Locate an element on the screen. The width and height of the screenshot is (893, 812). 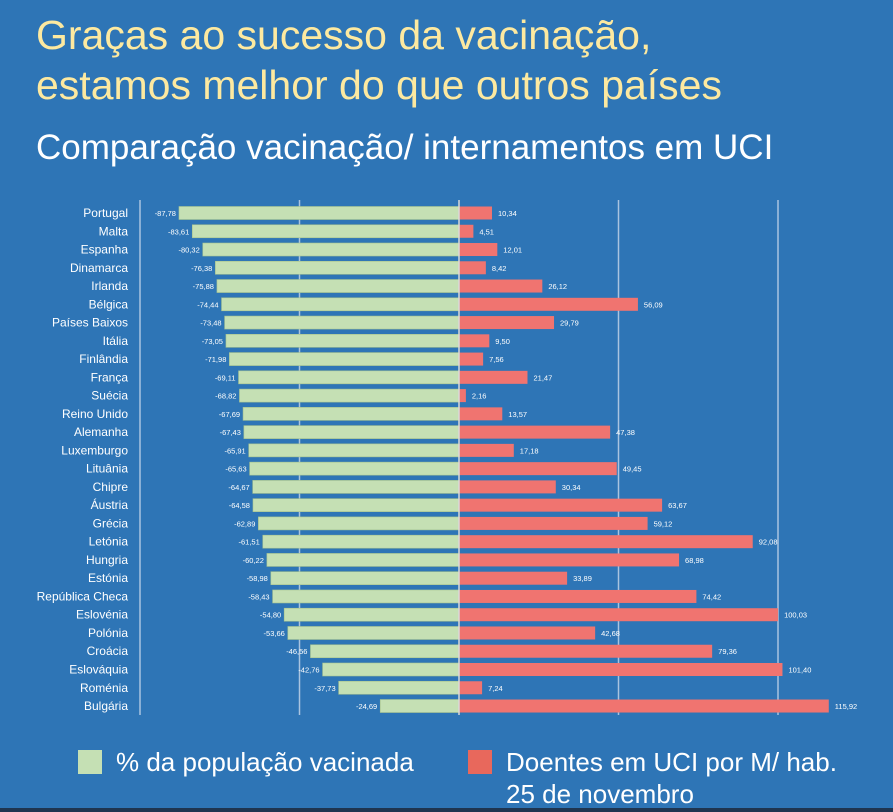
data-label-icu: 33,89 is located at coordinates (582, 578).